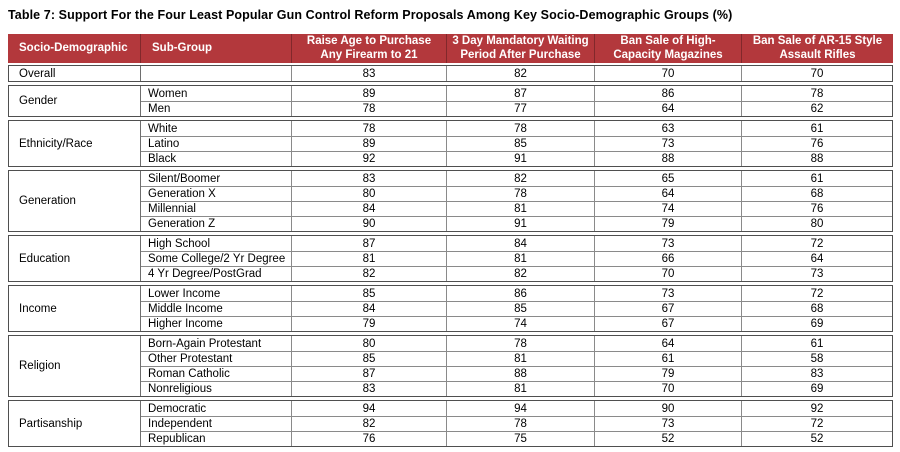 This screenshot has height=452, width=900. Describe the element at coordinates (520, 439) in the screenshot. I see `value-cell: 75` at that location.